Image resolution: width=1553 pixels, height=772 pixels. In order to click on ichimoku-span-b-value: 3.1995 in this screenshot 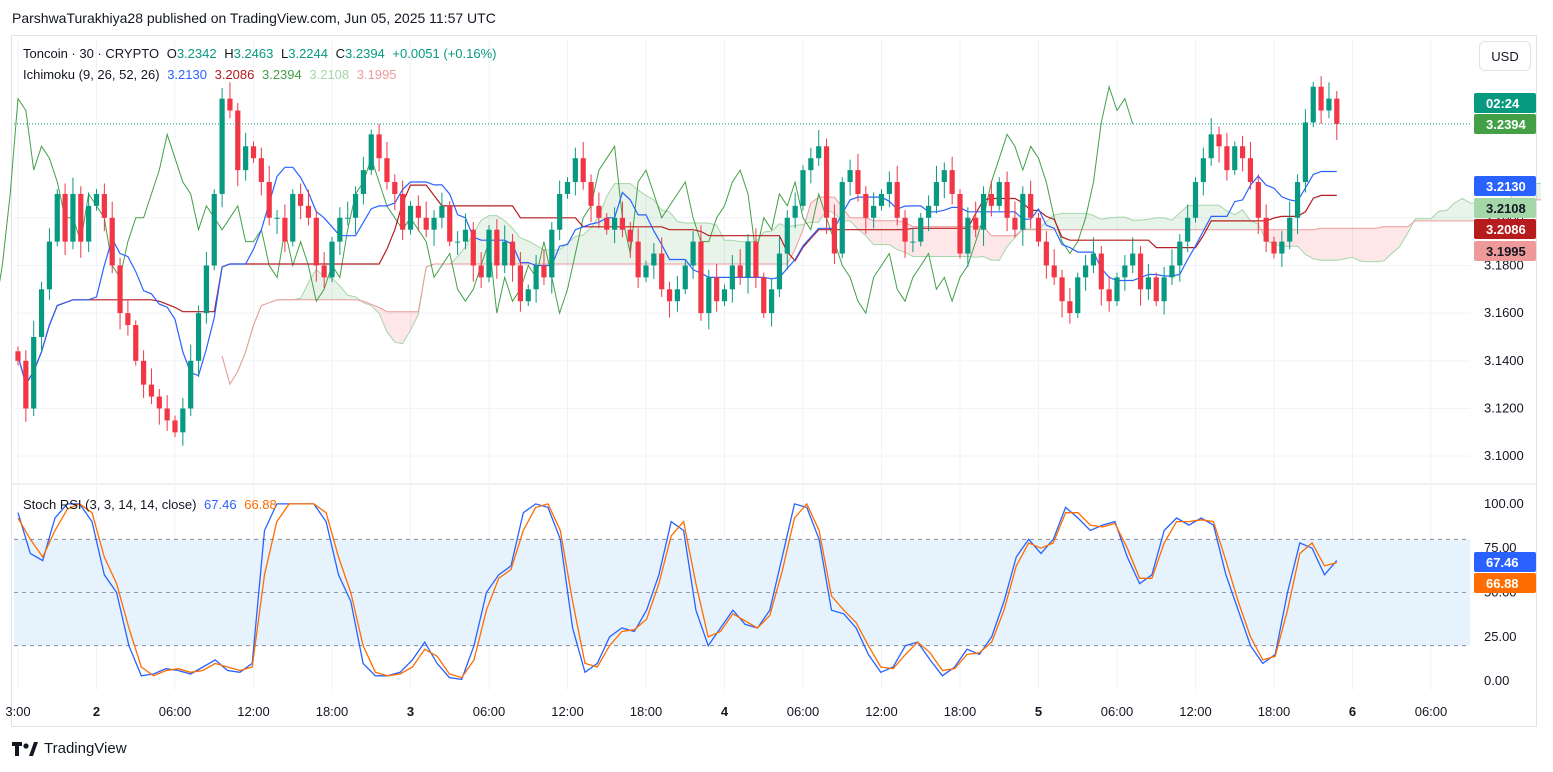, I will do `click(376, 74)`.